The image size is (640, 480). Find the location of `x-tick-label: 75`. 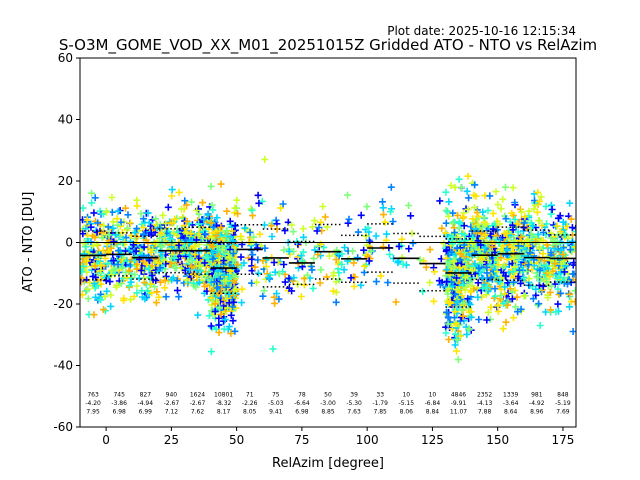

x-tick-label: 75 is located at coordinates (301, 440).